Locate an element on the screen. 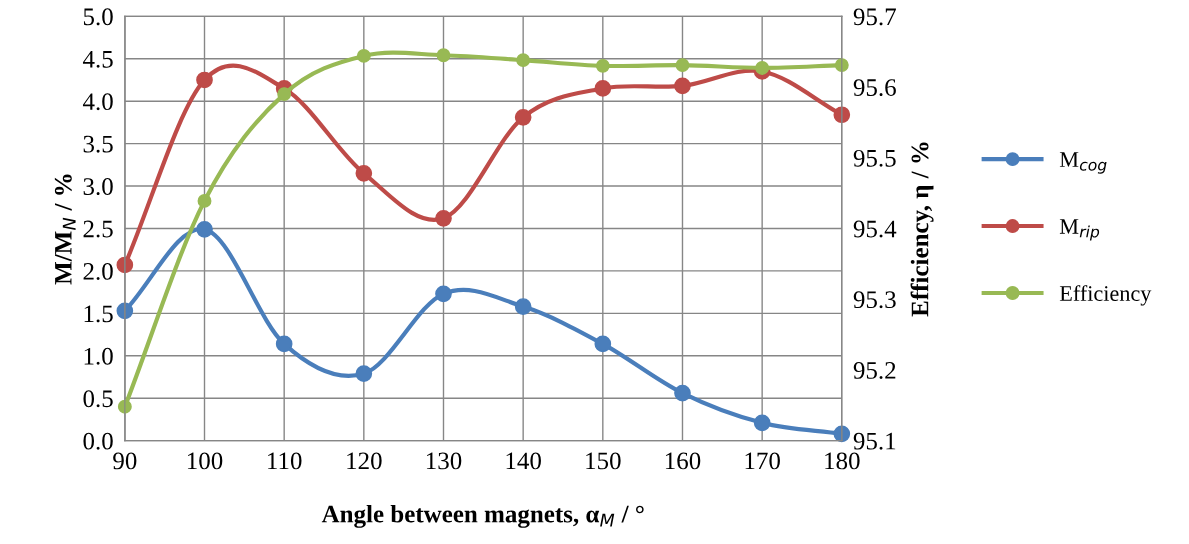 The height and width of the screenshot is (544, 1189). y-axis-title: M/M$_{N}$ / % is located at coordinates (65, 229).